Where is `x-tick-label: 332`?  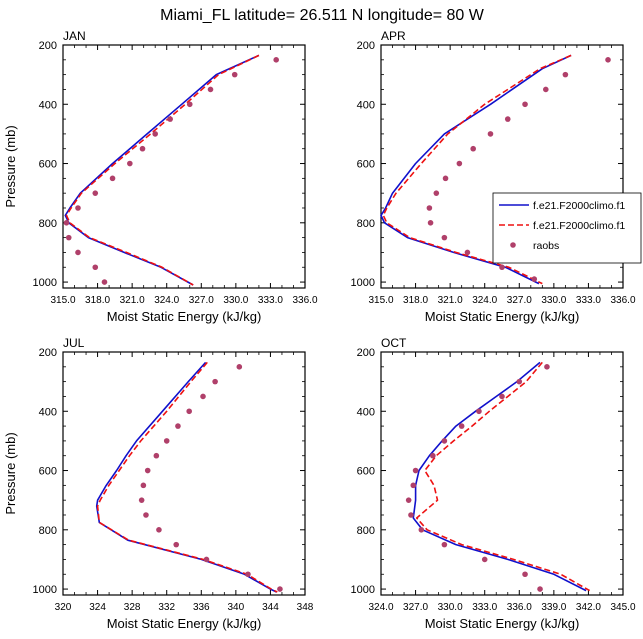
x-tick-label: 332 is located at coordinates (166, 607).